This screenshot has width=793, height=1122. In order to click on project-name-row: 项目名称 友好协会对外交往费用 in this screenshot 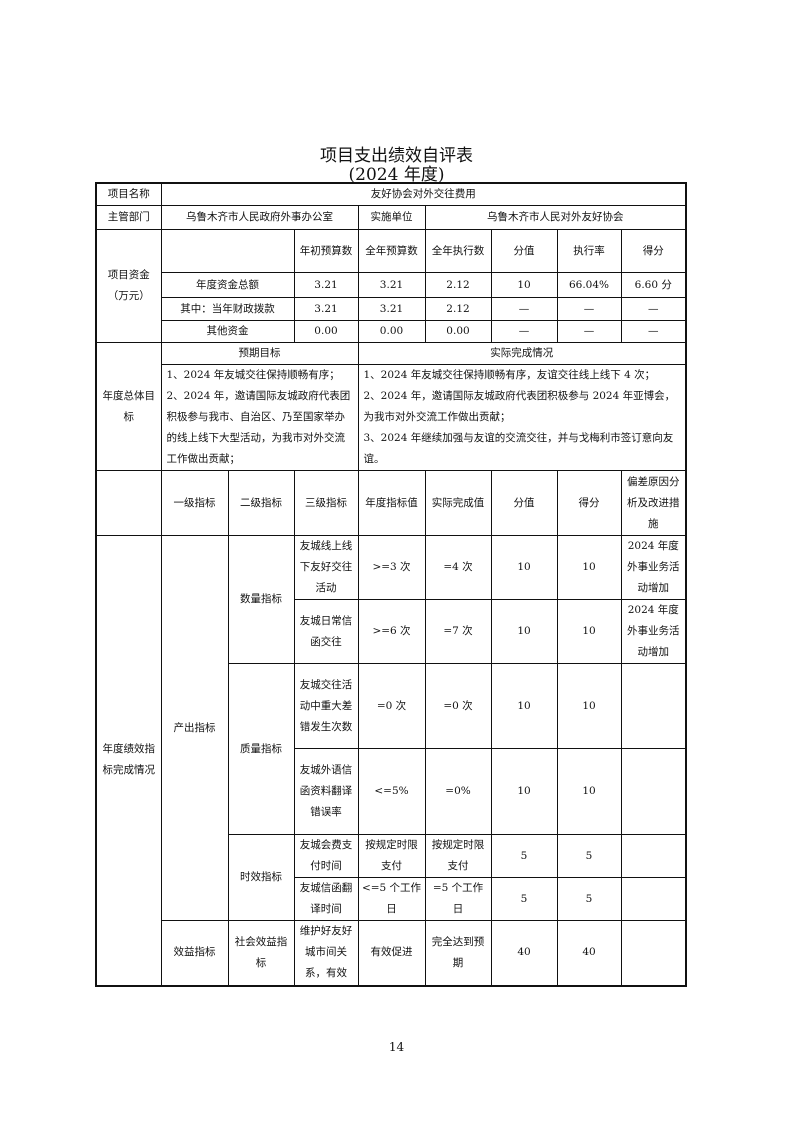, I will do `click(391, 194)`.